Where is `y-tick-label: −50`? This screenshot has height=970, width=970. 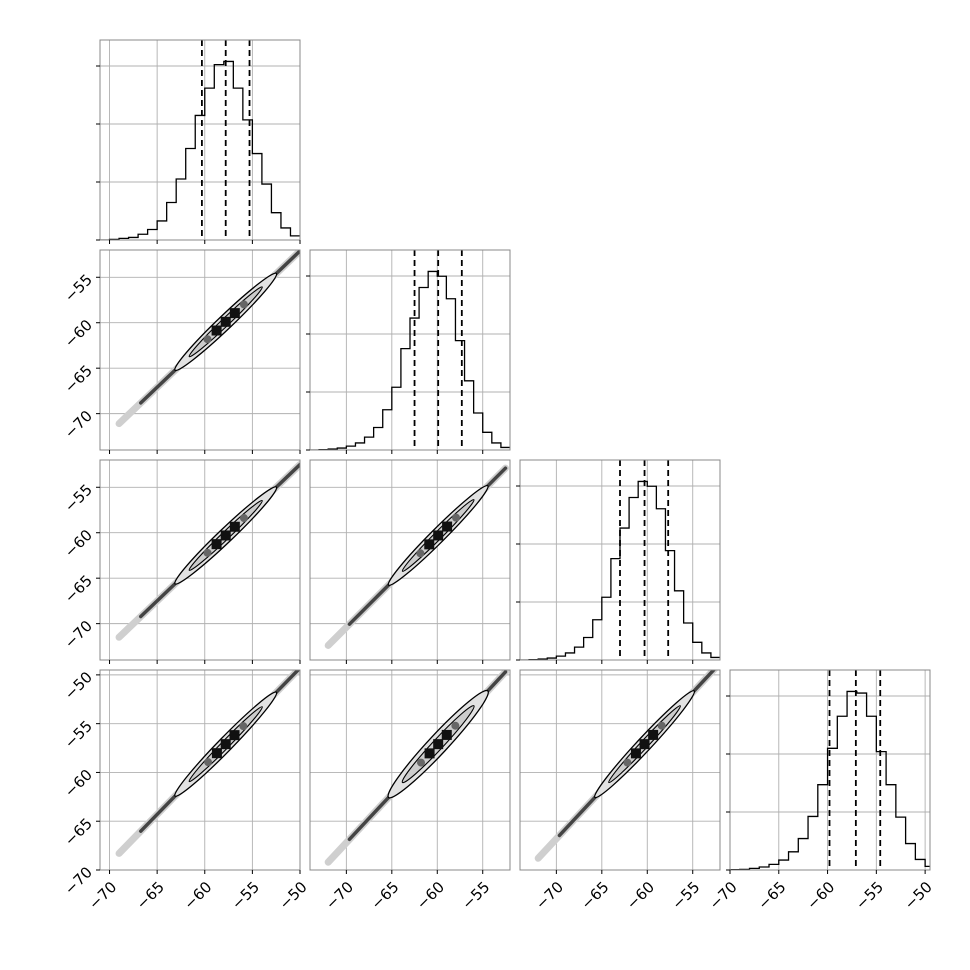
y-tick-label: −50 is located at coordinates (78, 685).